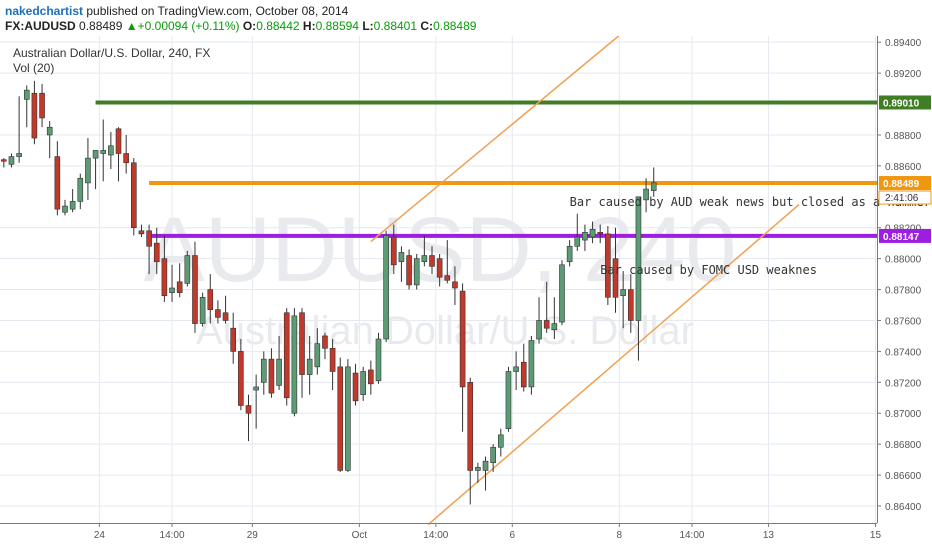 This screenshot has height=550, width=932. I want to click on time-axis: 24 14:00 29 Oct 14:00 6 8 14:00 13 15, so click(440, 532).